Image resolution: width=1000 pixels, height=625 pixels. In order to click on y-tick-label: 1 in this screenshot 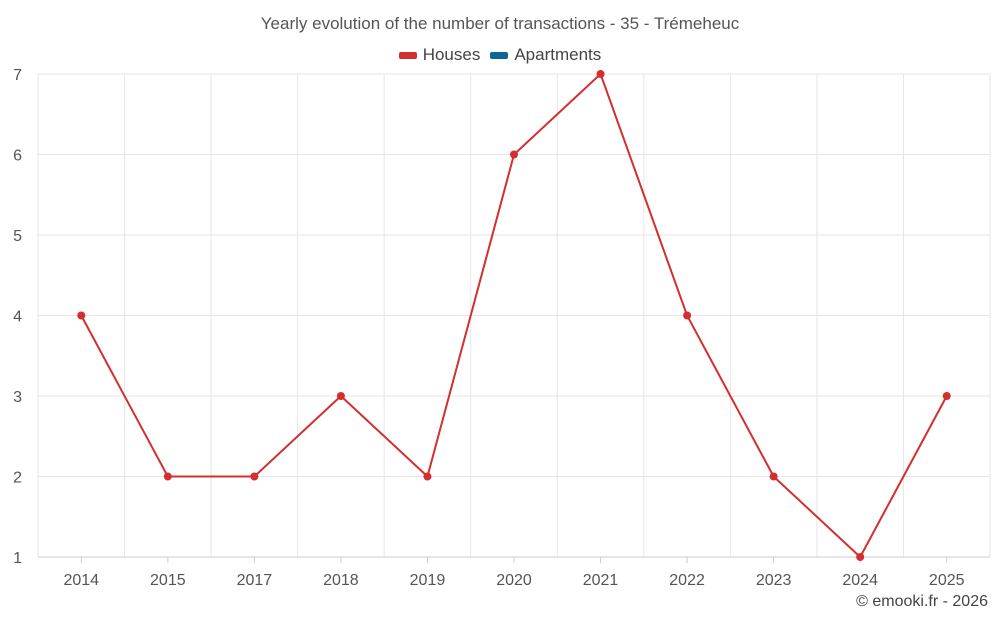, I will do `click(17, 558)`.